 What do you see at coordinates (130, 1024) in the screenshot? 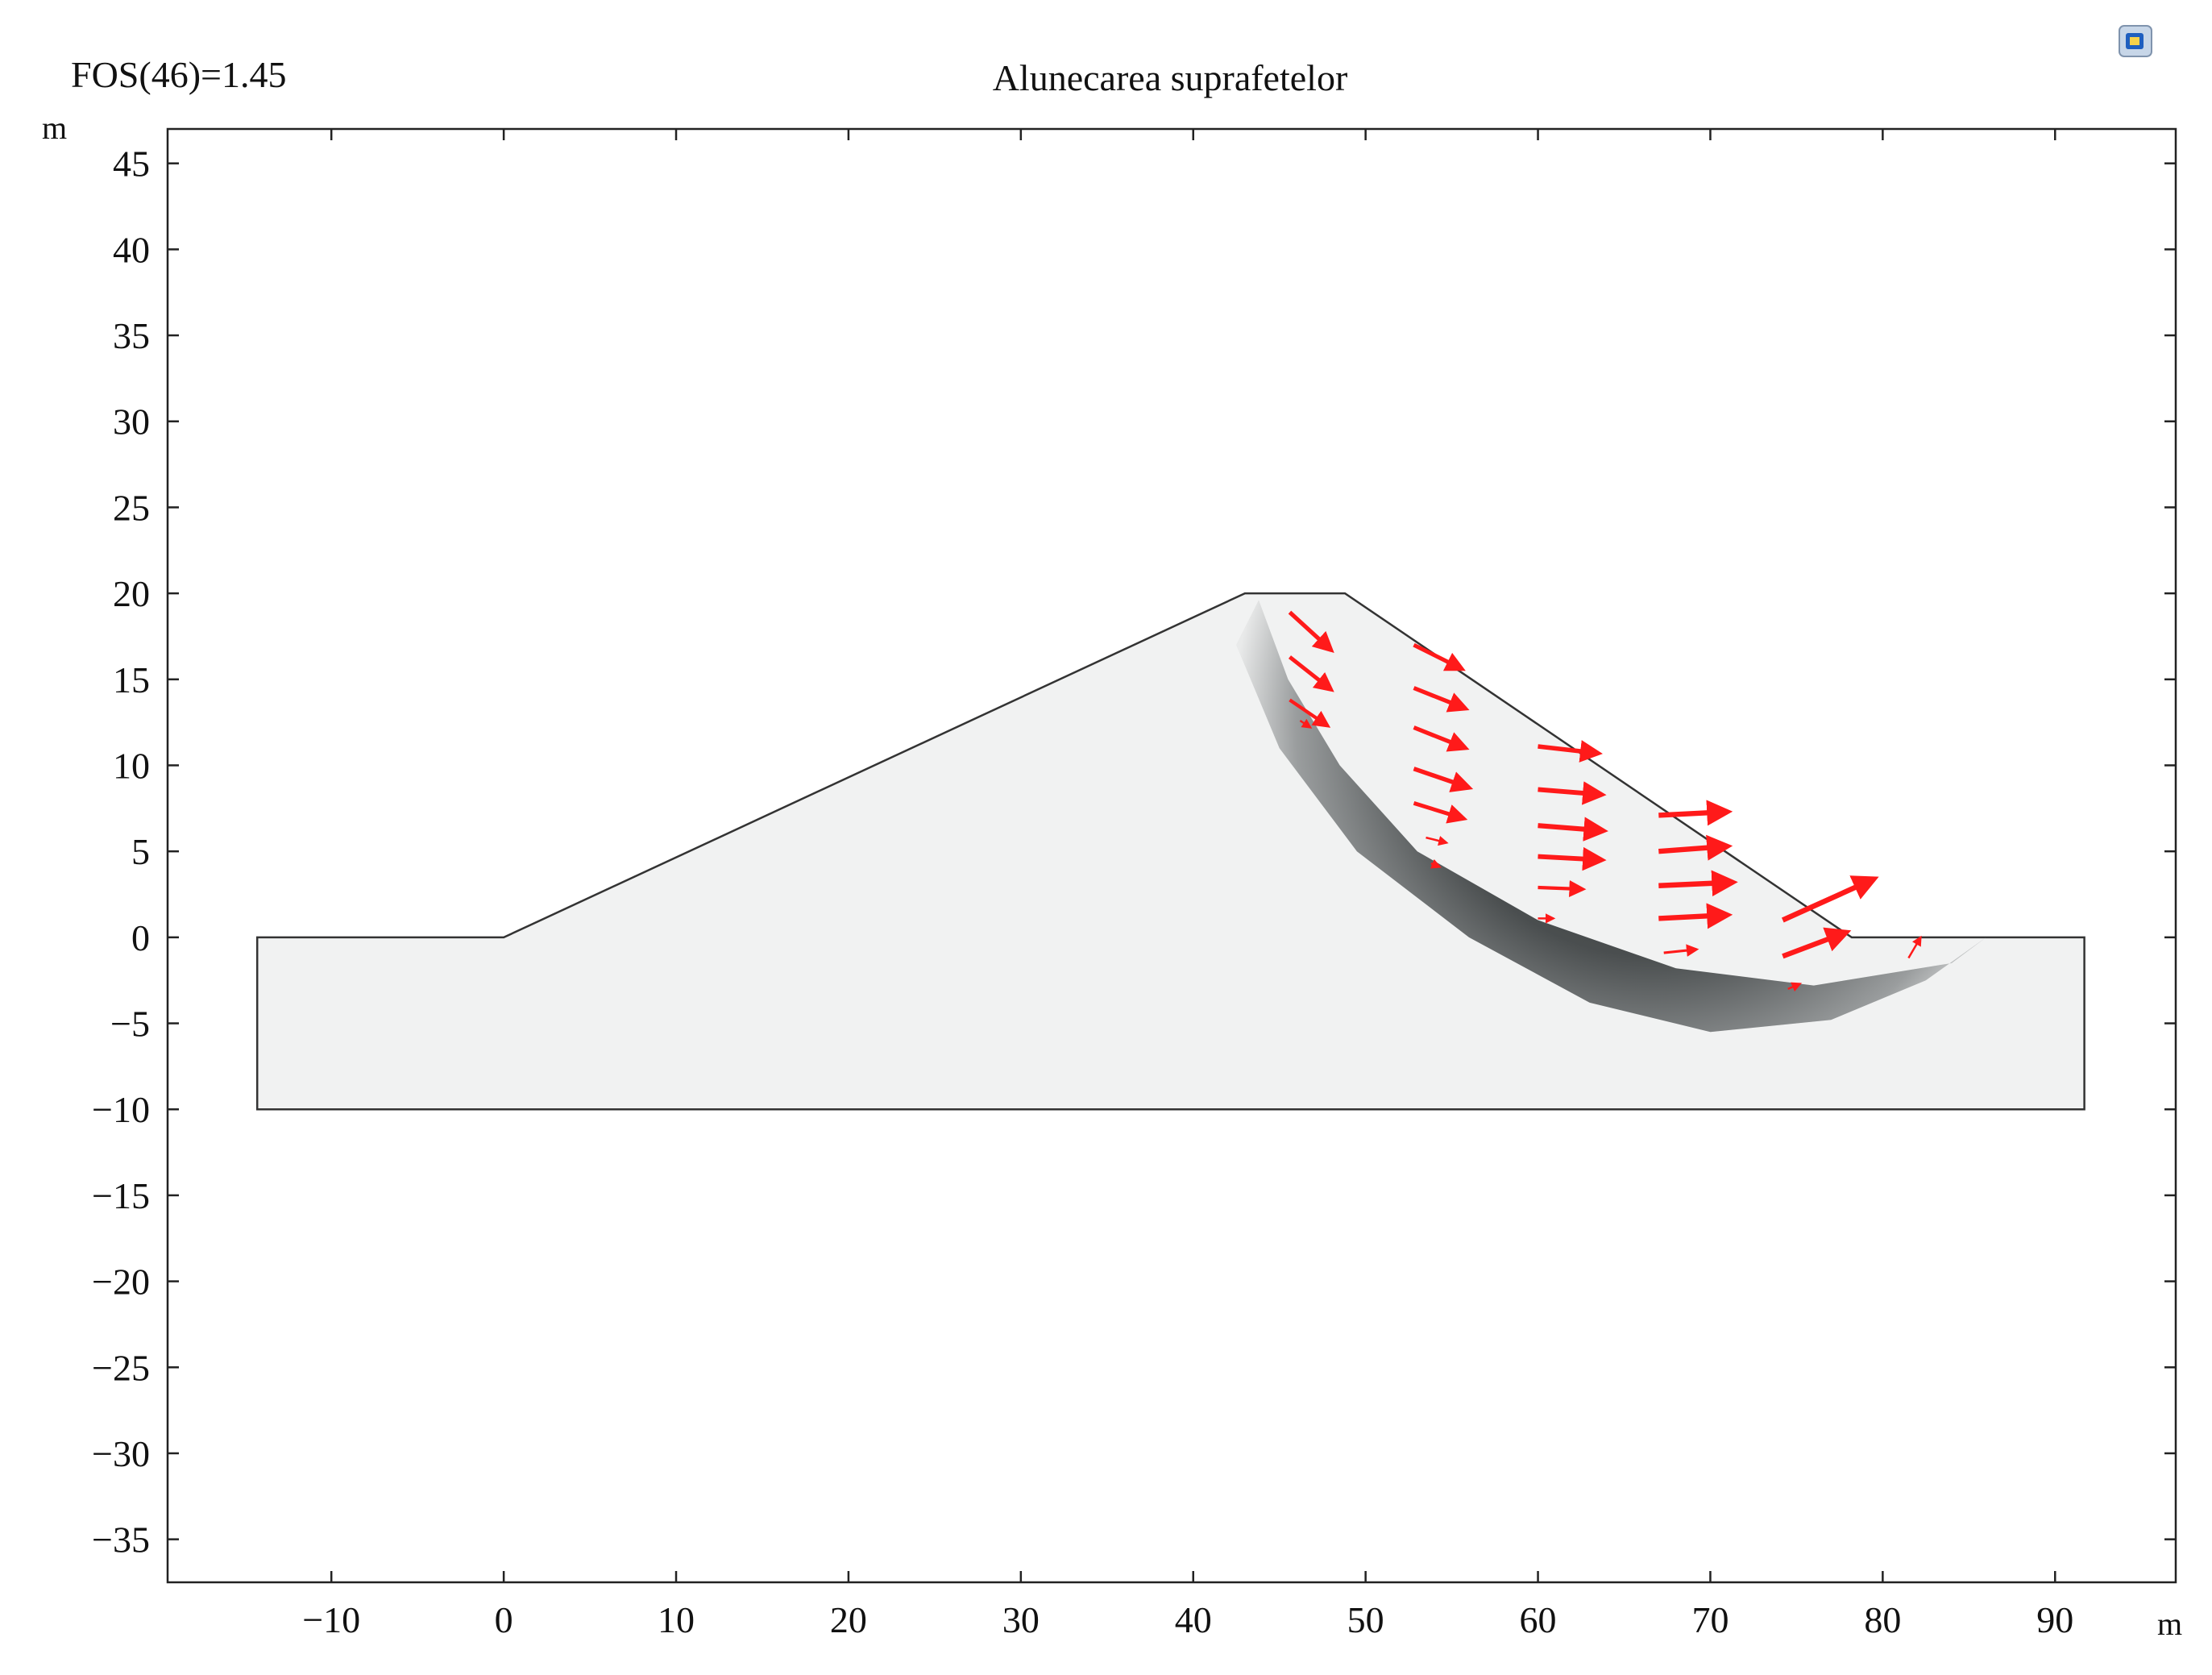
I see `y-tick-label: −5` at bounding box center [130, 1024].